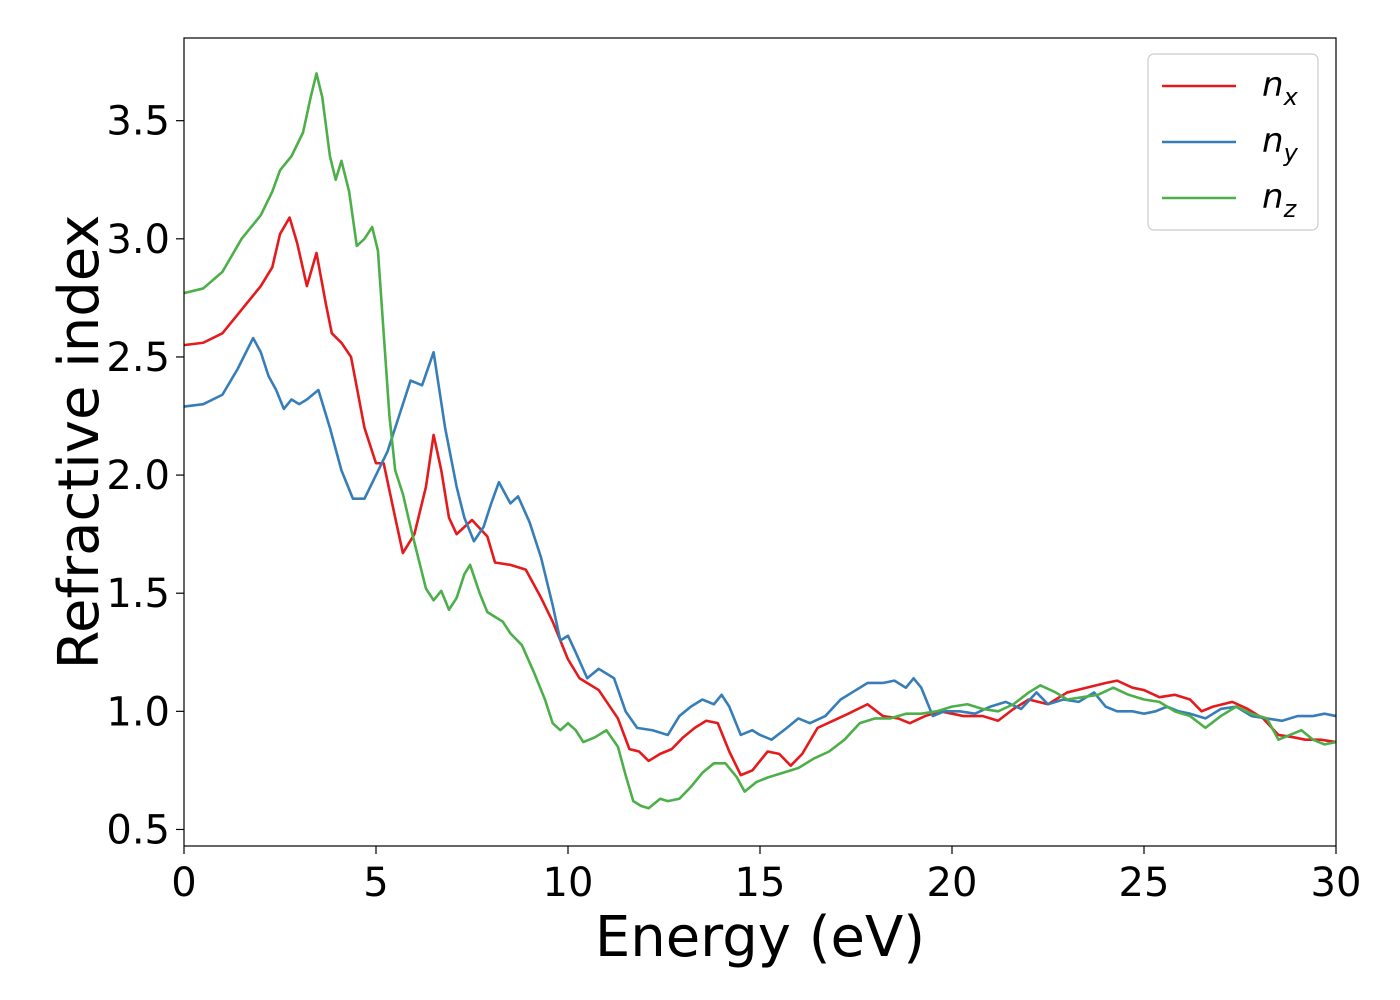 The height and width of the screenshot is (1000, 1400). Describe the element at coordinates (138, 712) in the screenshot. I see `y-tick-label: 1.0` at that location.